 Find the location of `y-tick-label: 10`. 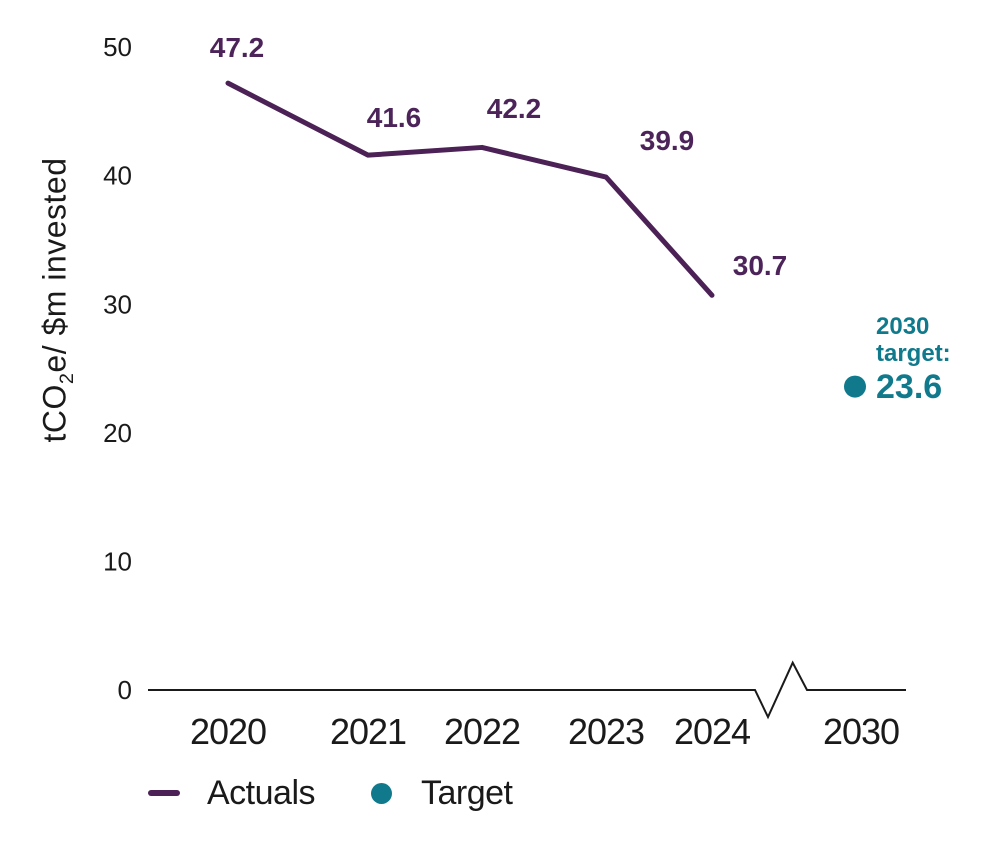

y-tick-label: 10 is located at coordinates (117, 561).